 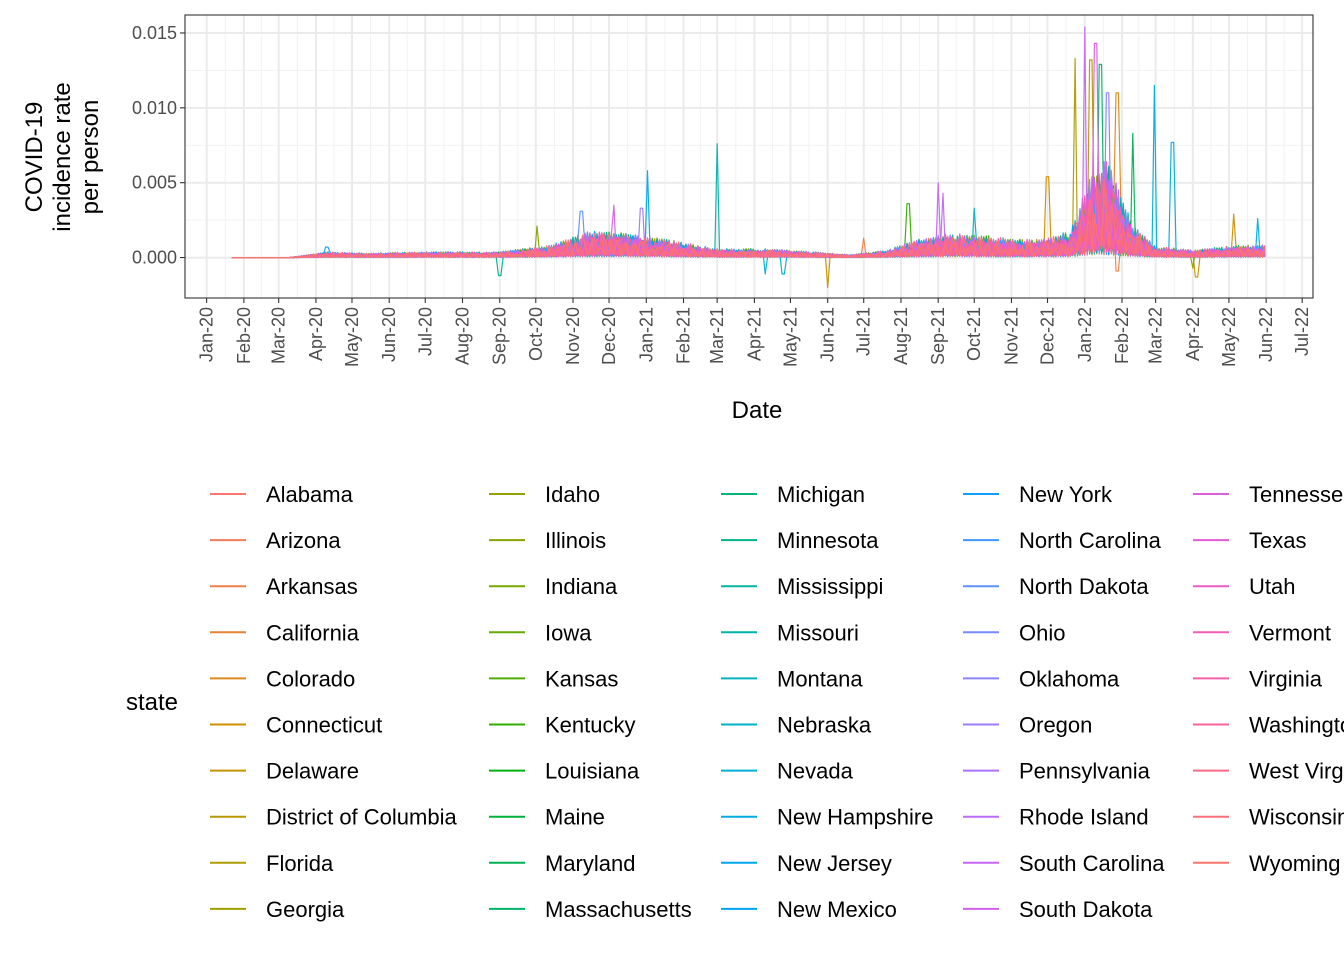 I want to click on legend-item: Florida, so click(x=272, y=863).